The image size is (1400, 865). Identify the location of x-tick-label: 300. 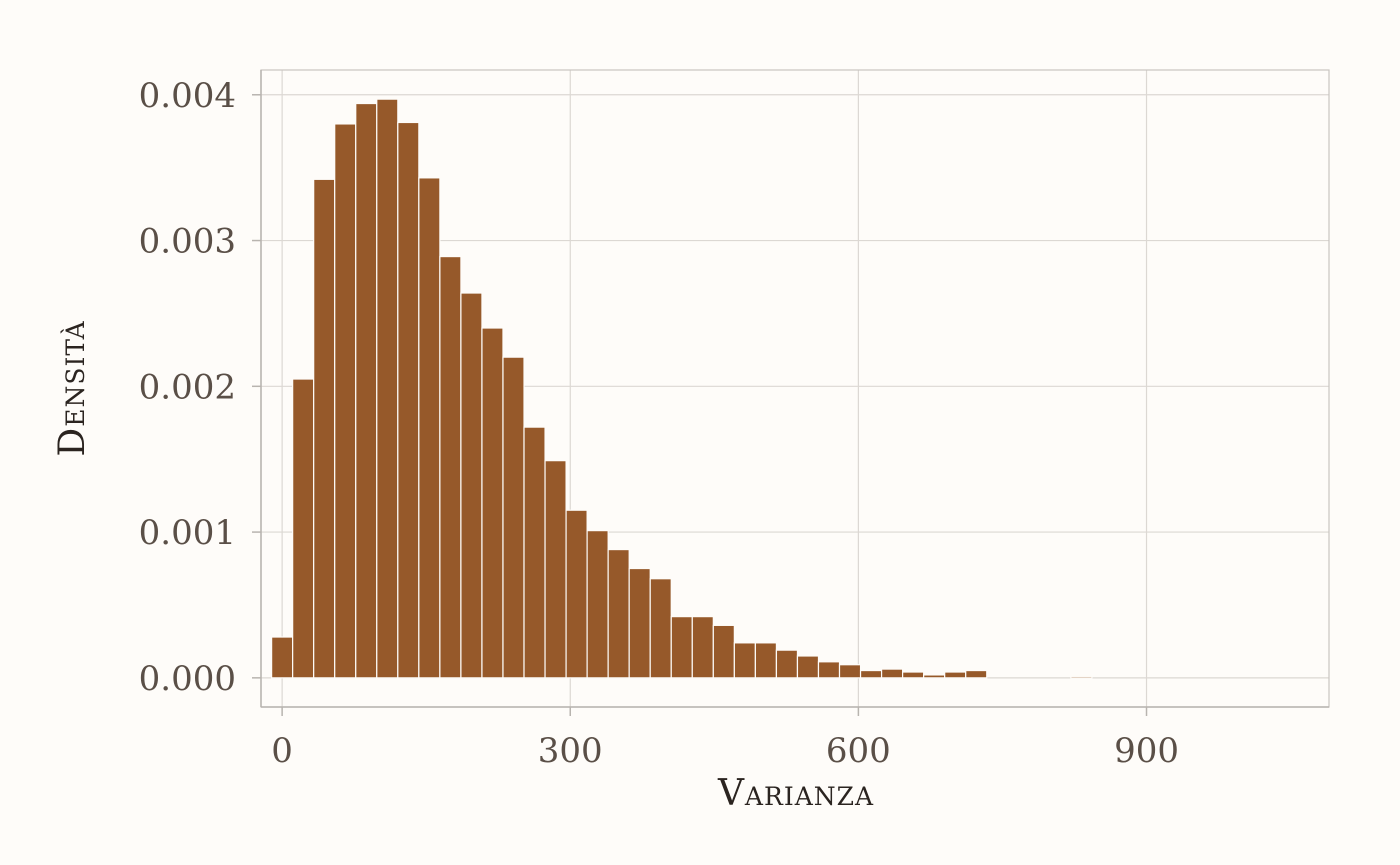
(570, 751).